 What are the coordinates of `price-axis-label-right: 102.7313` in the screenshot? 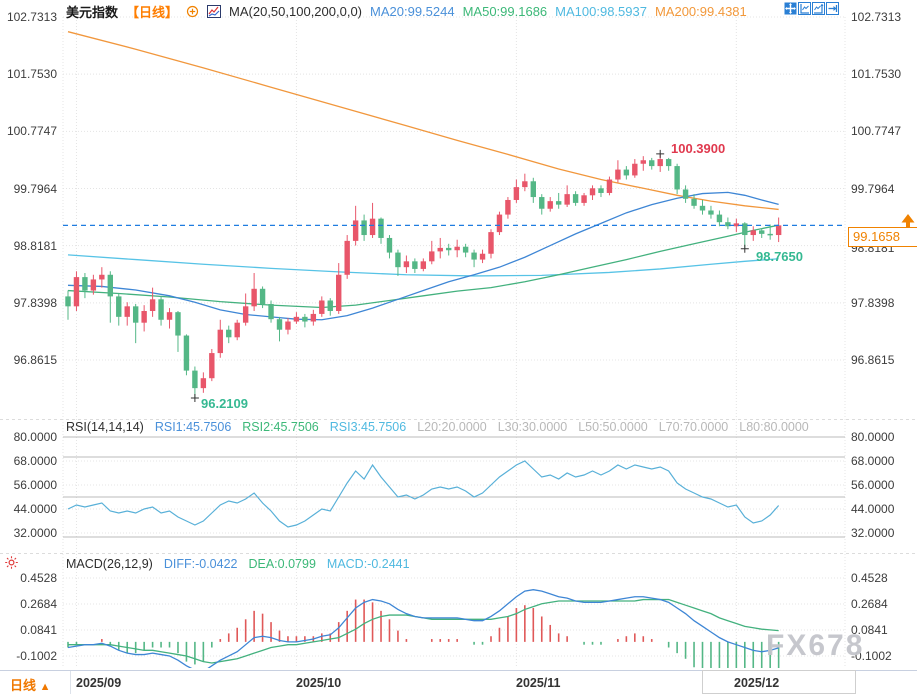 It's located at (876, 17).